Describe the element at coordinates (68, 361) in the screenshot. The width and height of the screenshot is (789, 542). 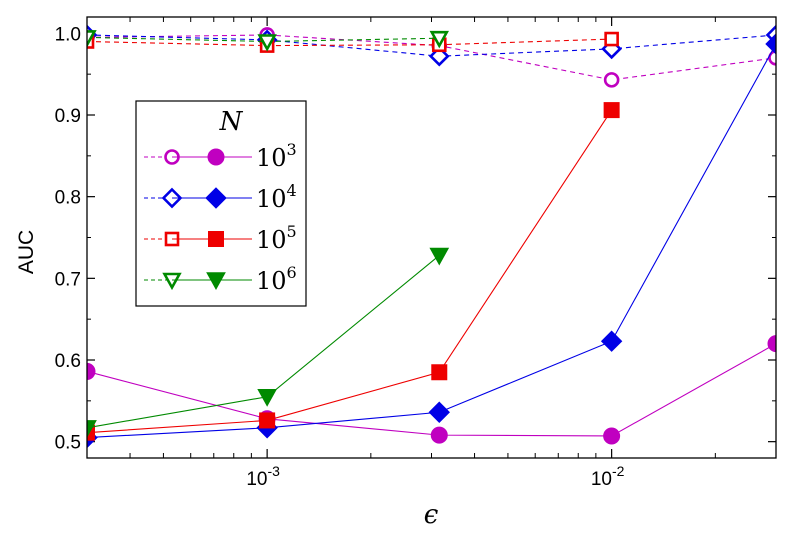
I see `y-tick-label: 0.6` at that location.